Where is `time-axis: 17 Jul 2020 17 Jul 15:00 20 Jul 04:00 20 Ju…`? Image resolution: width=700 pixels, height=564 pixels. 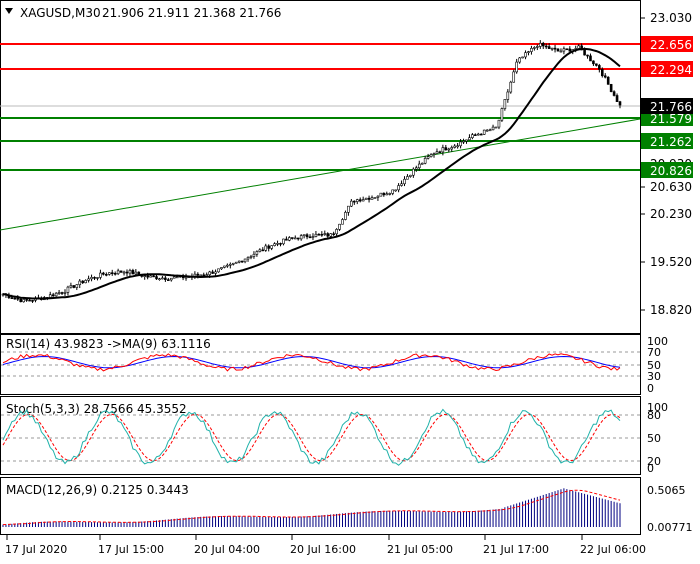
time-axis: 17 Jul 2020 17 Jul 15:00 20 Jul 04:00 20 Ju… is located at coordinates (325, 545).